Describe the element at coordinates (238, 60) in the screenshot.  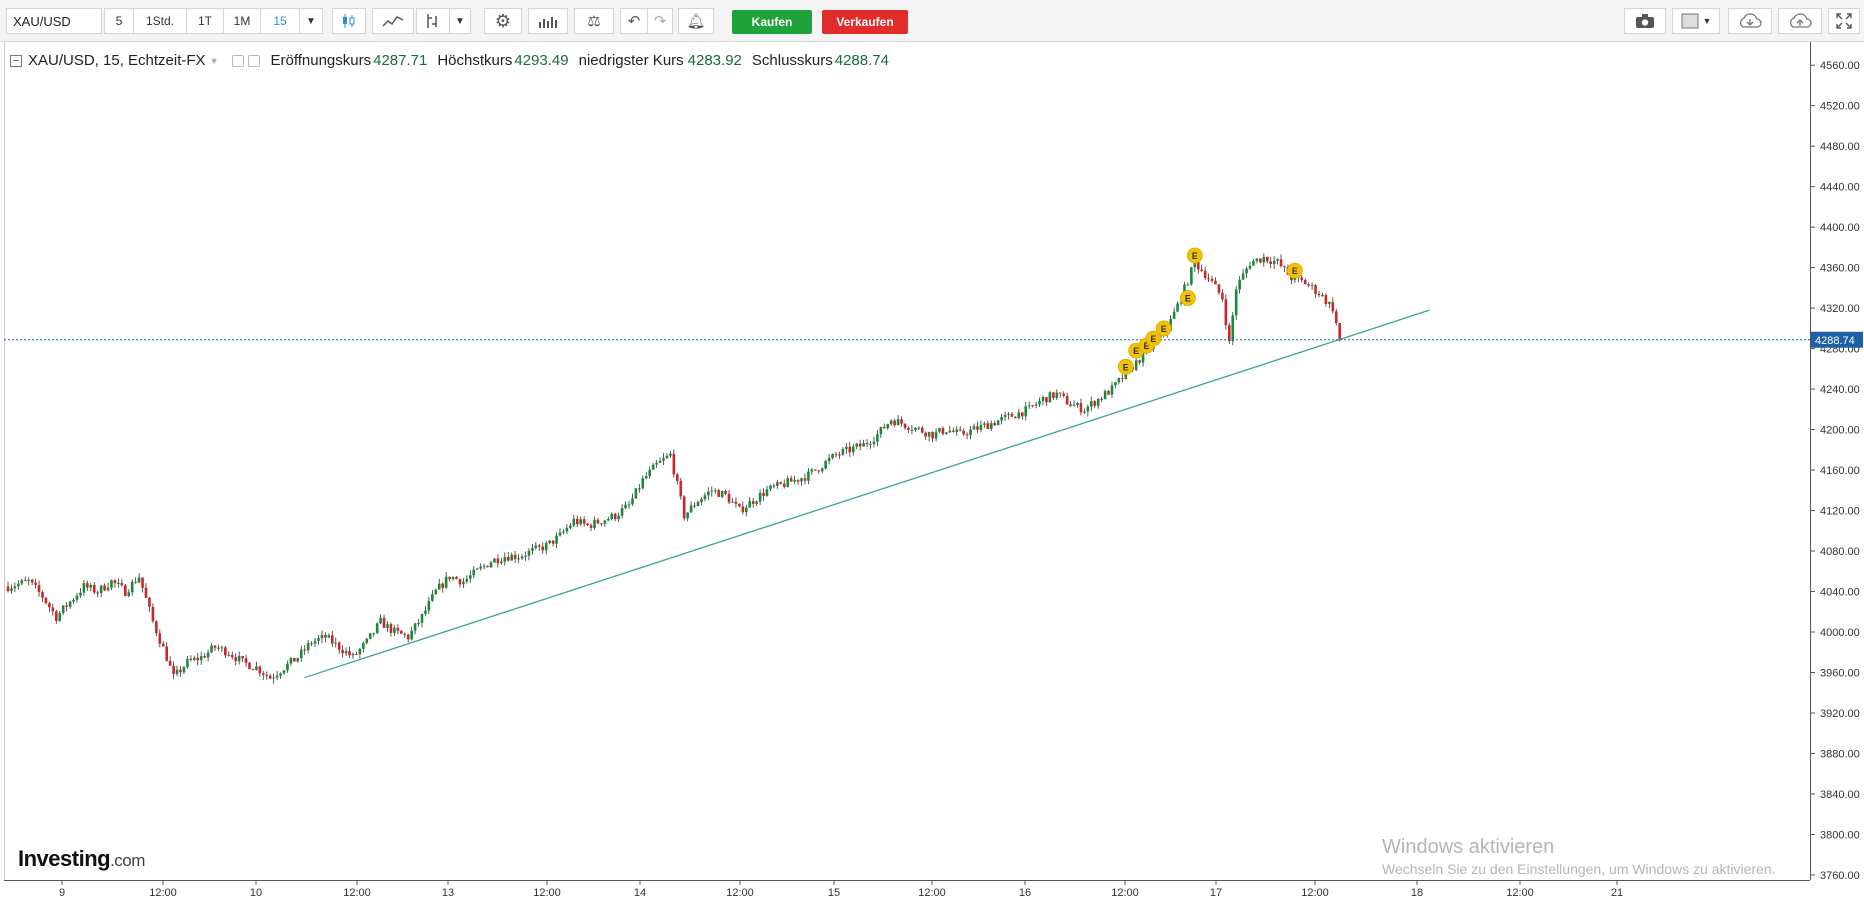
I see `eye-icon` at that location.